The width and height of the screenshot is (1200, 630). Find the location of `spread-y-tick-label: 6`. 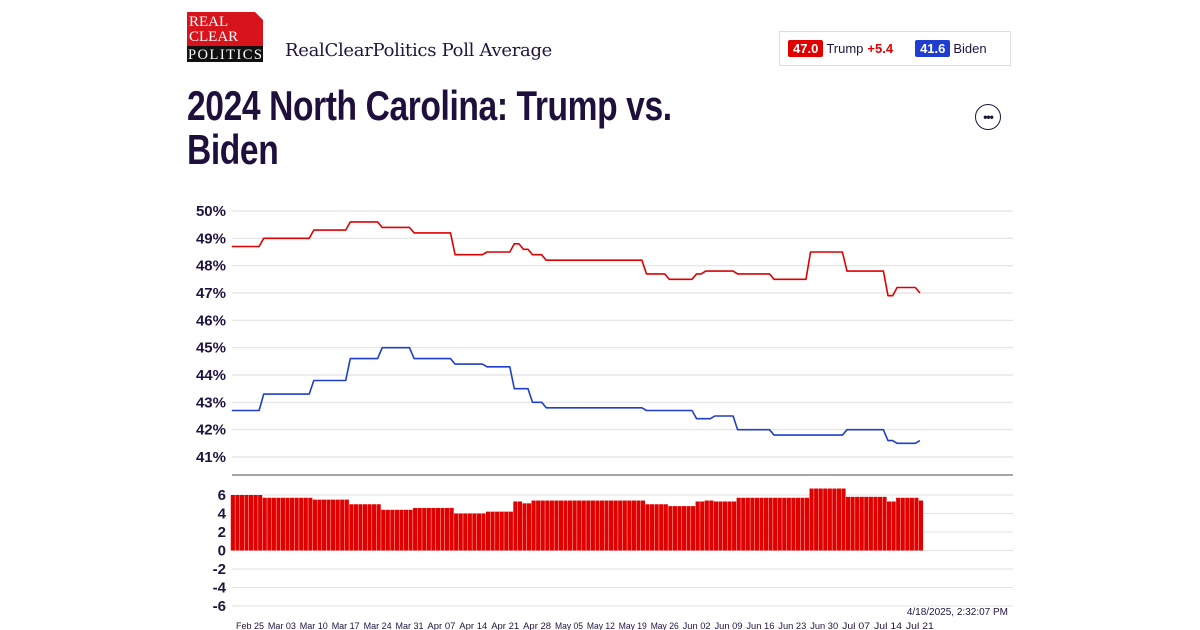

spread-y-tick-label: 6 is located at coordinates (222, 495).